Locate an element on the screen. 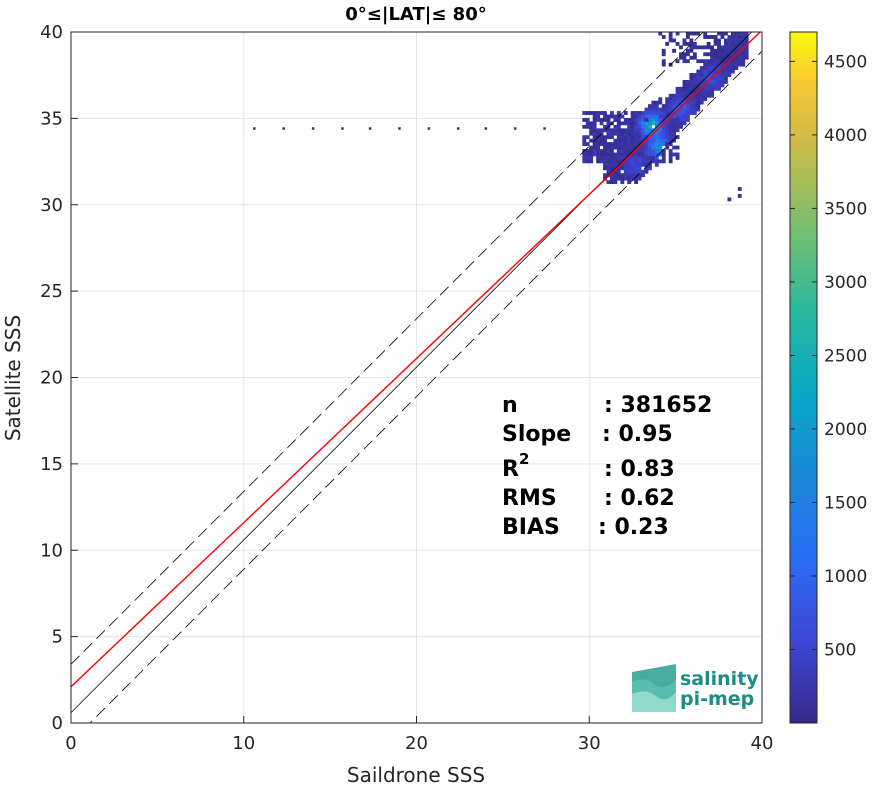  logo-line2: pi-mep is located at coordinates (717, 699).